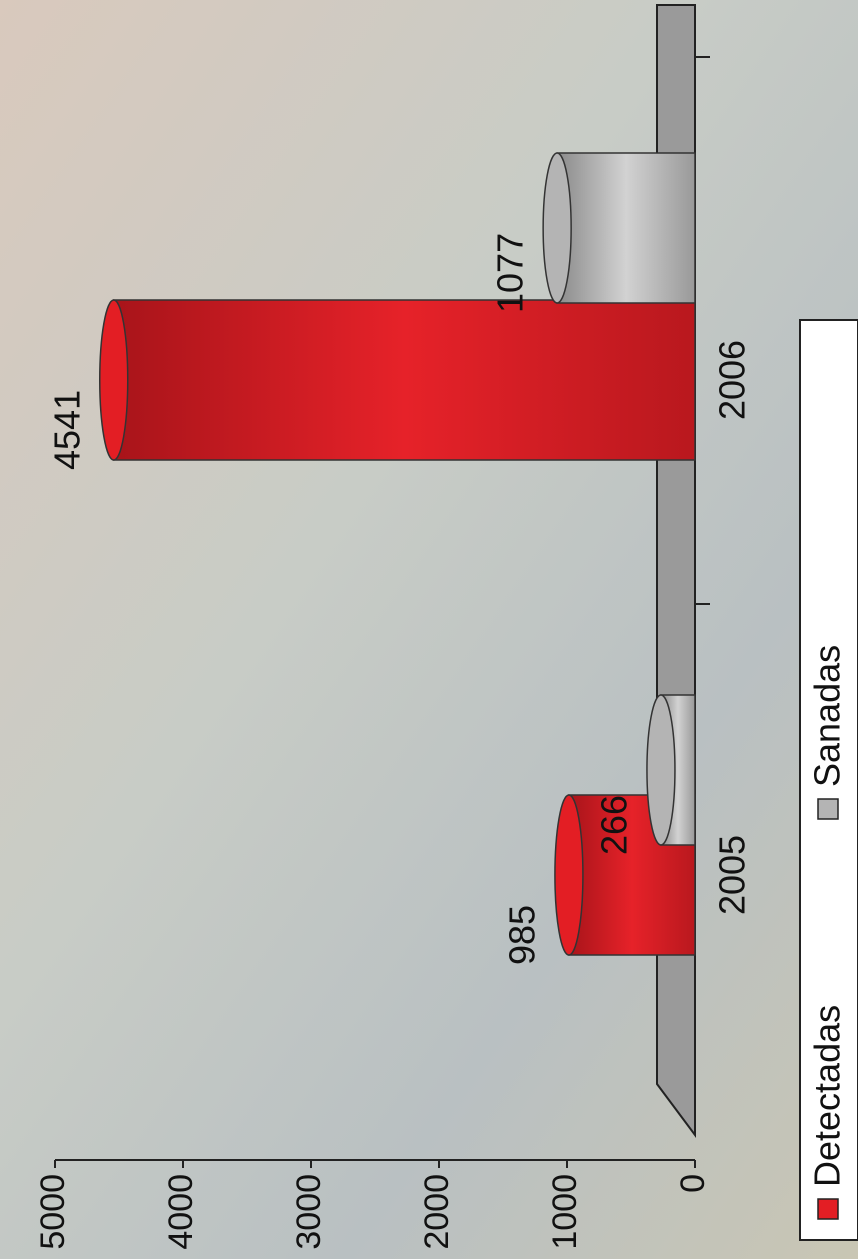 The image size is (858, 1259). What do you see at coordinates (693, 1183) in the screenshot?
I see `y-tick-label: 0` at bounding box center [693, 1183].